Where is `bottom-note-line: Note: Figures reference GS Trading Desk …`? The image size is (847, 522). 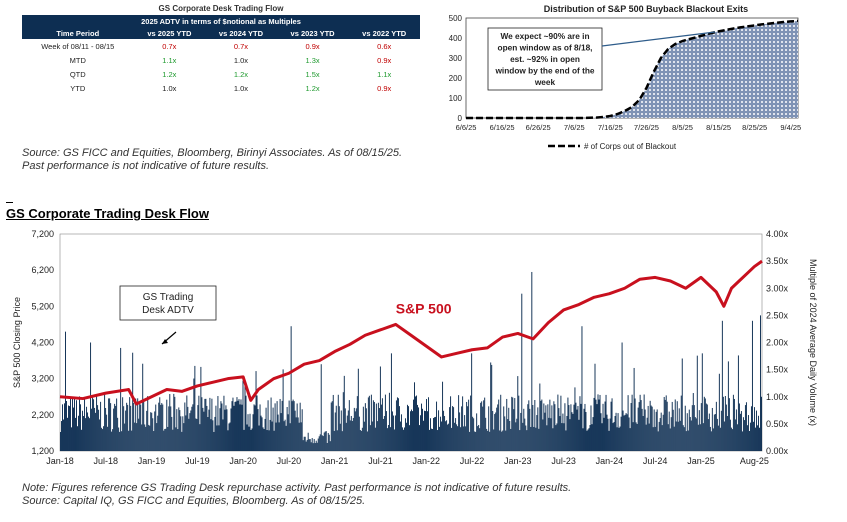 bottom-note-line: Note: Figures reference GS Trading Desk … is located at coordinates (297, 488).